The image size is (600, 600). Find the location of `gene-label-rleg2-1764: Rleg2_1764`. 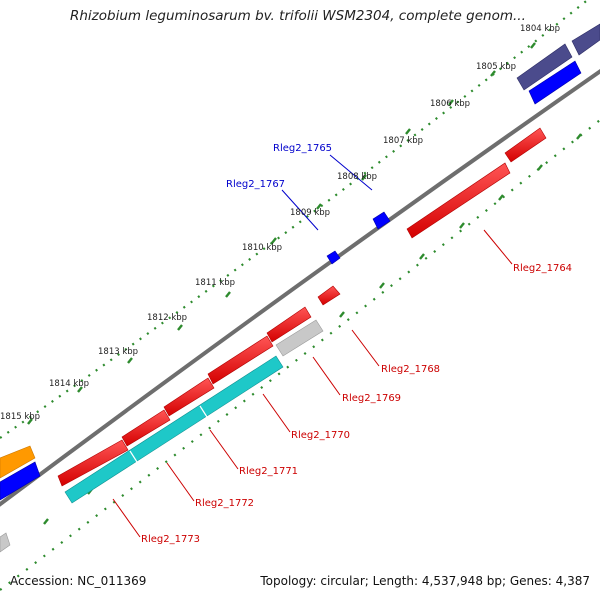

gene-label-rleg2-1764: Rleg2_1764 is located at coordinates (542, 268).